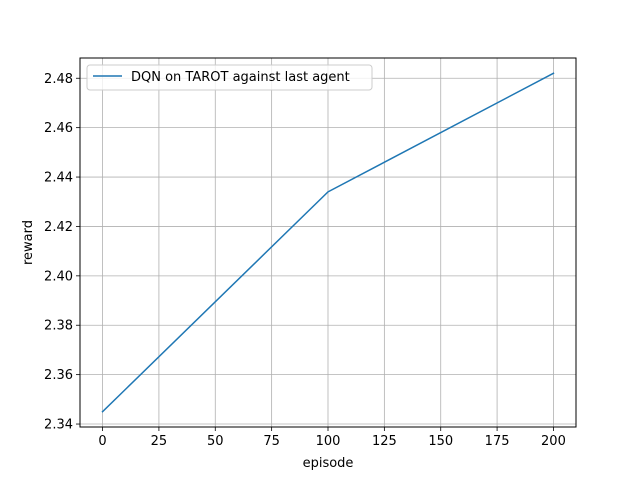 The height and width of the screenshot is (480, 640). I want to click on y-tick-label: 2.36, so click(58, 375).